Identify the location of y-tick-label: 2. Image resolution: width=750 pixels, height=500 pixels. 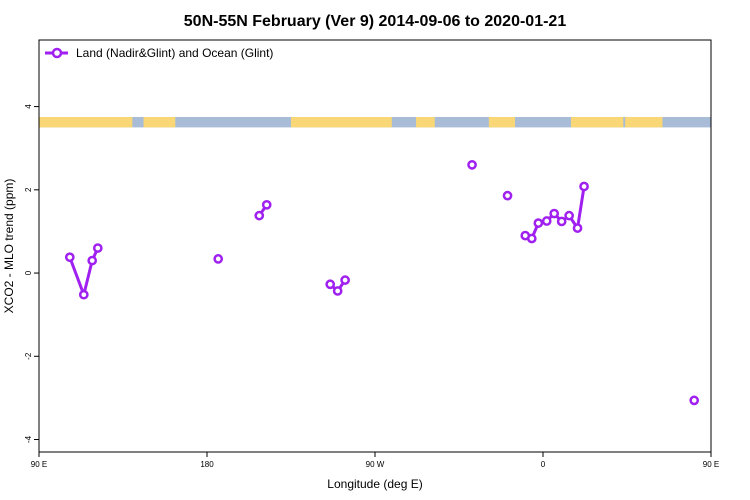
(28, 189).